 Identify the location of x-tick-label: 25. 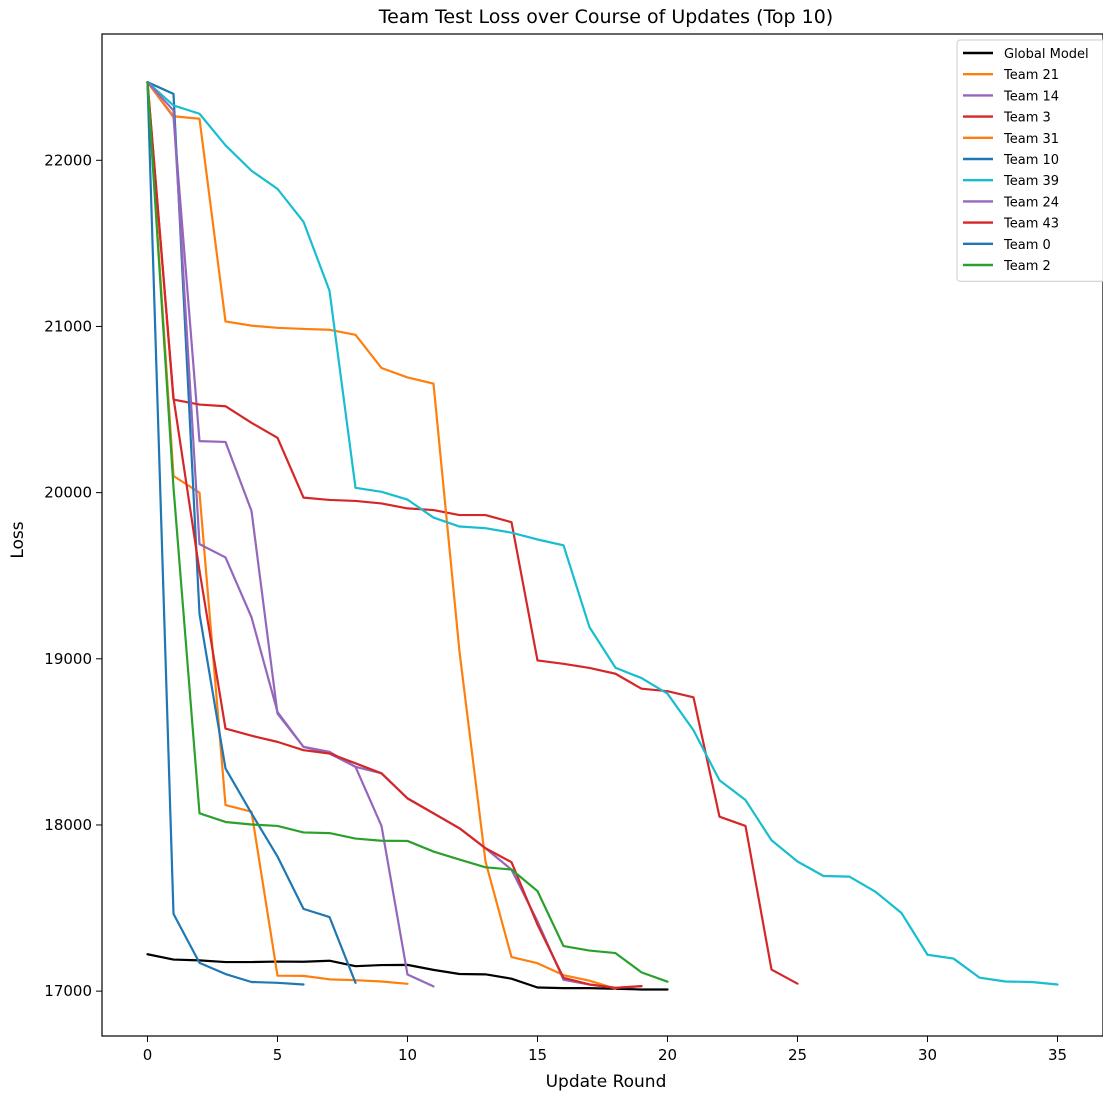
(797, 1055).